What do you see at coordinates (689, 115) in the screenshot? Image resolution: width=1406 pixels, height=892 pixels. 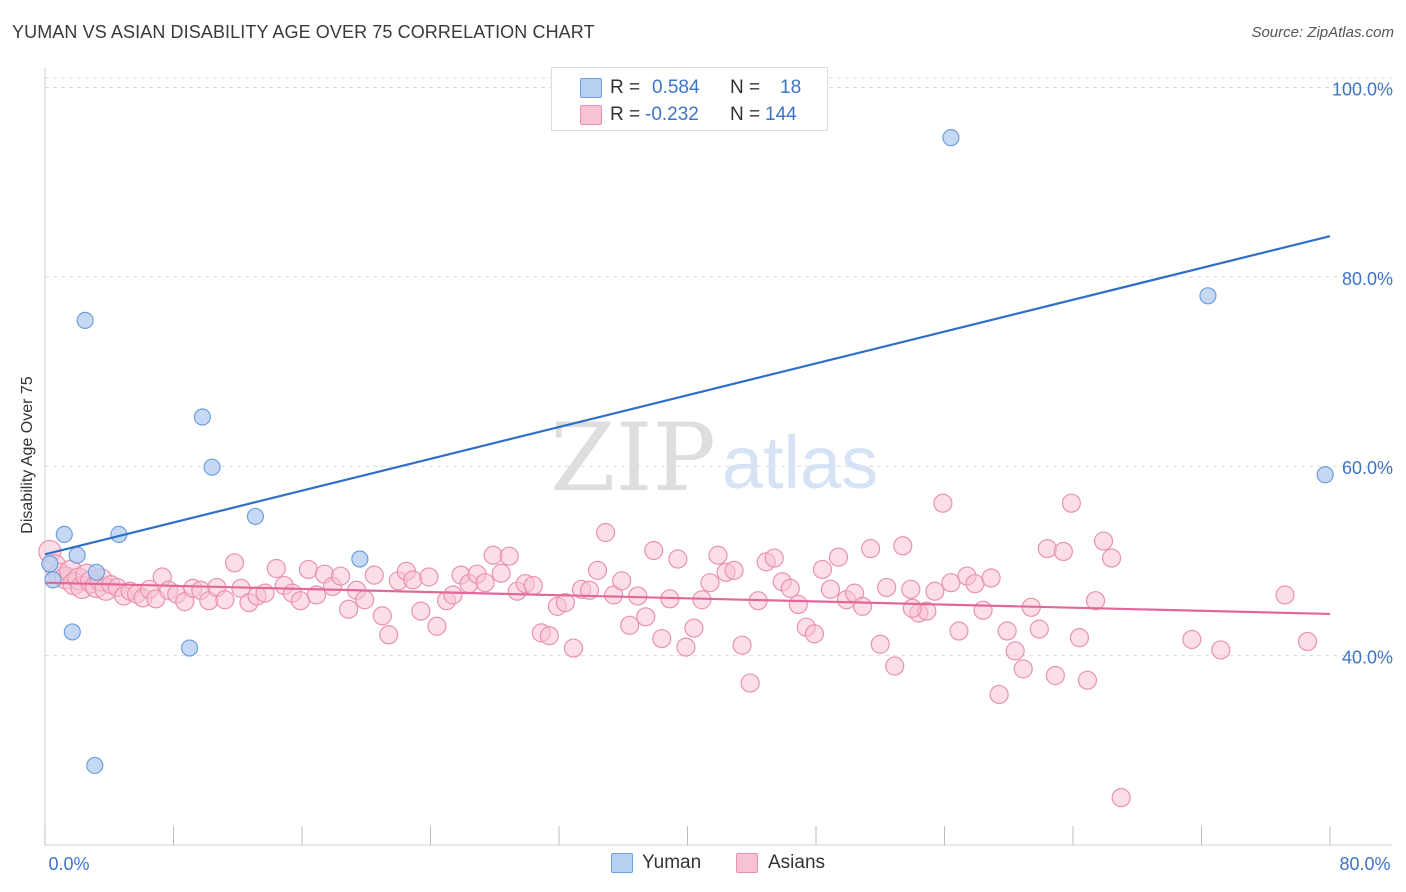 I see `legend-row-asians: R = -0.232 N = 144` at bounding box center [689, 115].